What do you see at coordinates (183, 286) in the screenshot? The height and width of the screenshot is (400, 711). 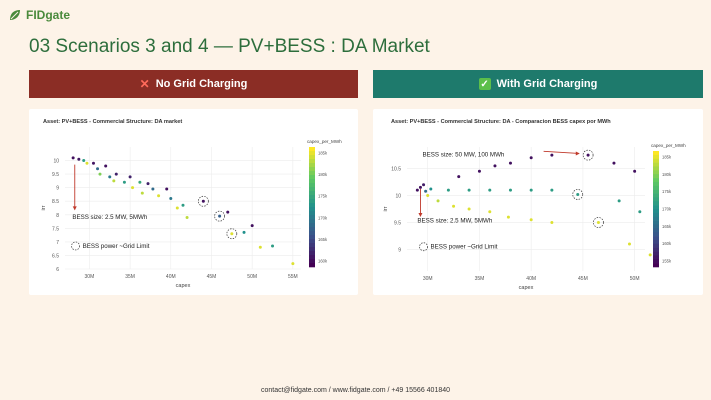 I see `x-axis-label: capex` at bounding box center [183, 286].